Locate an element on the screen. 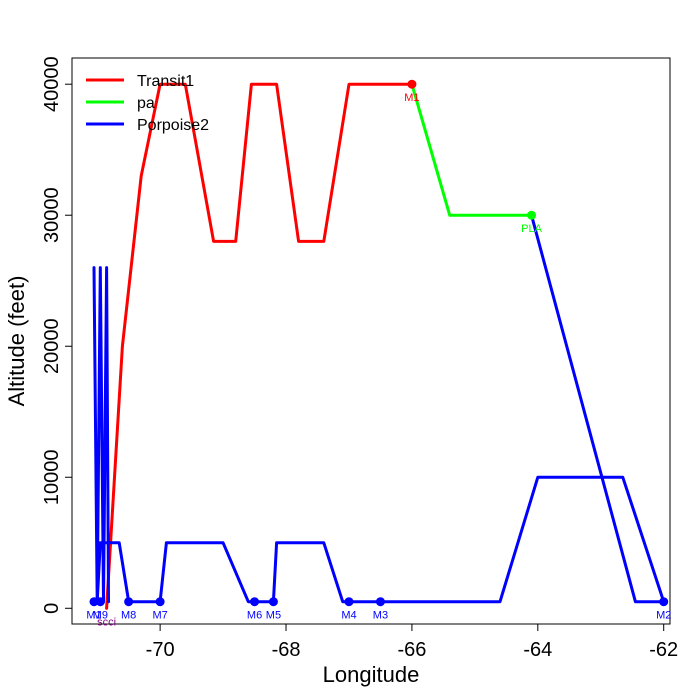 This screenshot has width=700, height=700. legend-label: Transit1 is located at coordinates (165, 81).